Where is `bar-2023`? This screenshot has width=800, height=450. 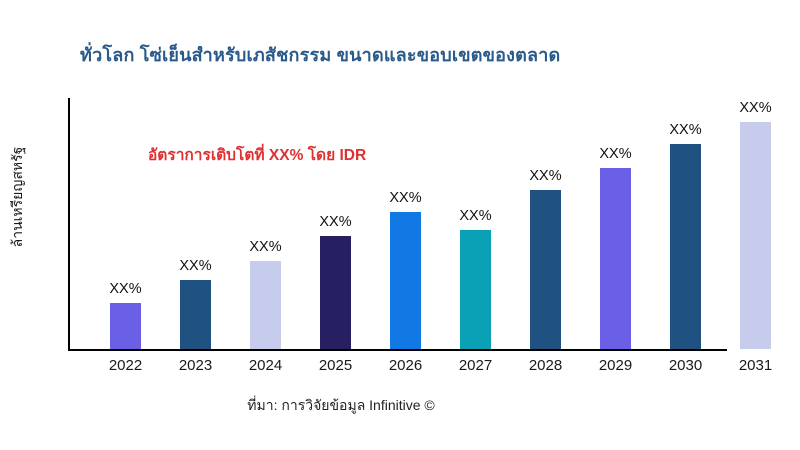
bar-2023 is located at coordinates (195, 314).